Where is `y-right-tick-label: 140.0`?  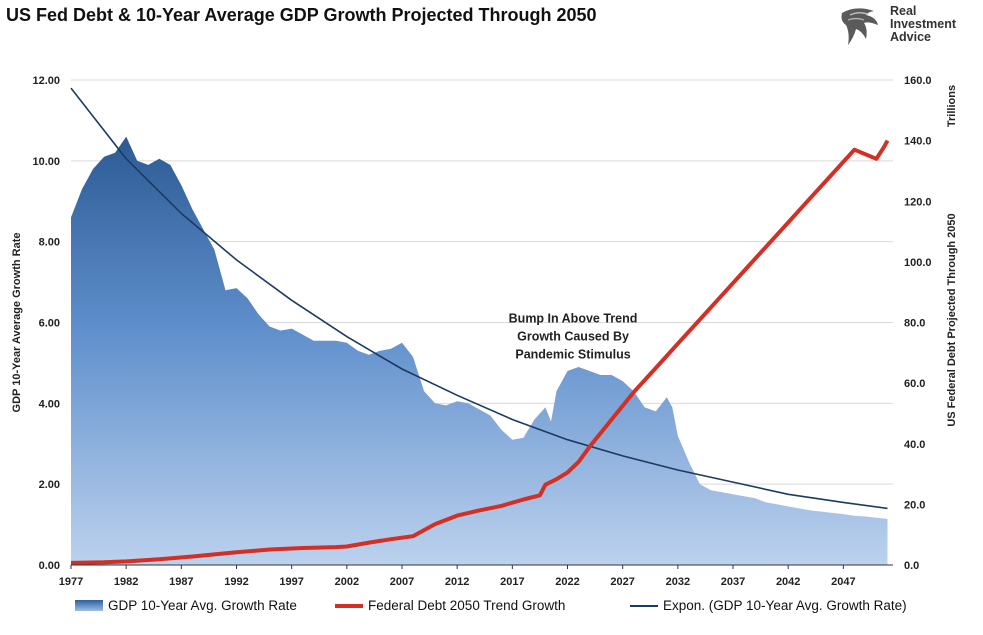 y-right-tick-label: 140.0 is located at coordinates (918, 142).